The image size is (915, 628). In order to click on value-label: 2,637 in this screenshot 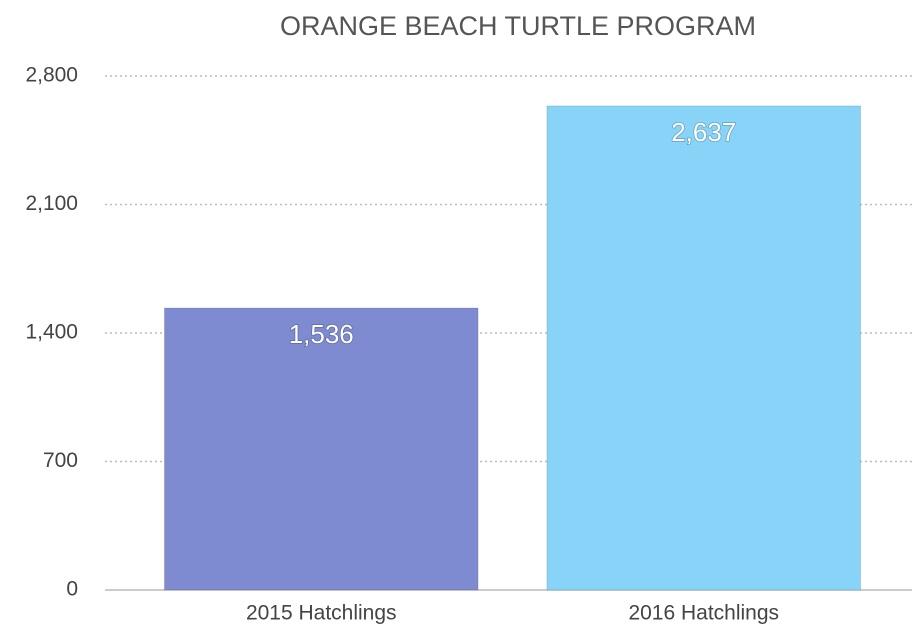, I will do `click(703, 132)`.